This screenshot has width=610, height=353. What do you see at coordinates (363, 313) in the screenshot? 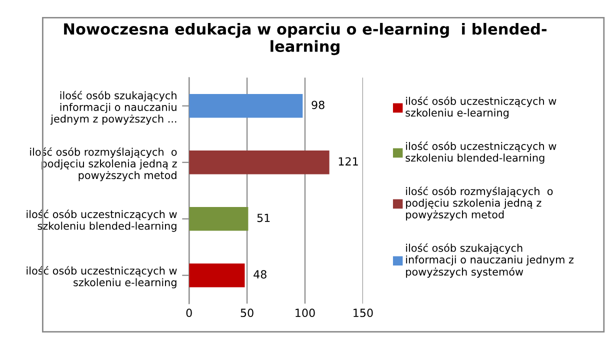
I see `x-tick-label: 150` at bounding box center [363, 313].